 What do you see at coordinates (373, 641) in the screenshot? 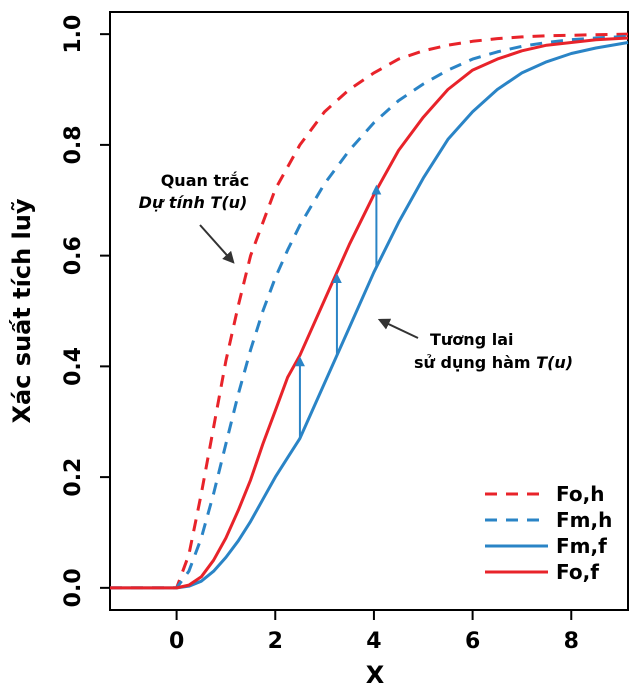
I see `x-tick-label: 4` at bounding box center [373, 641].